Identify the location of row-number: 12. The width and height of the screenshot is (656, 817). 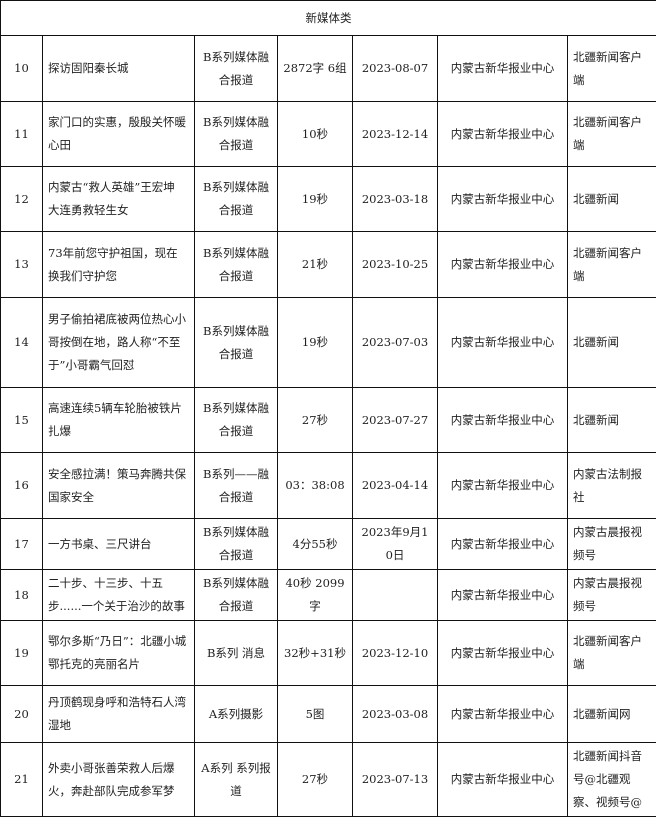
(22, 199).